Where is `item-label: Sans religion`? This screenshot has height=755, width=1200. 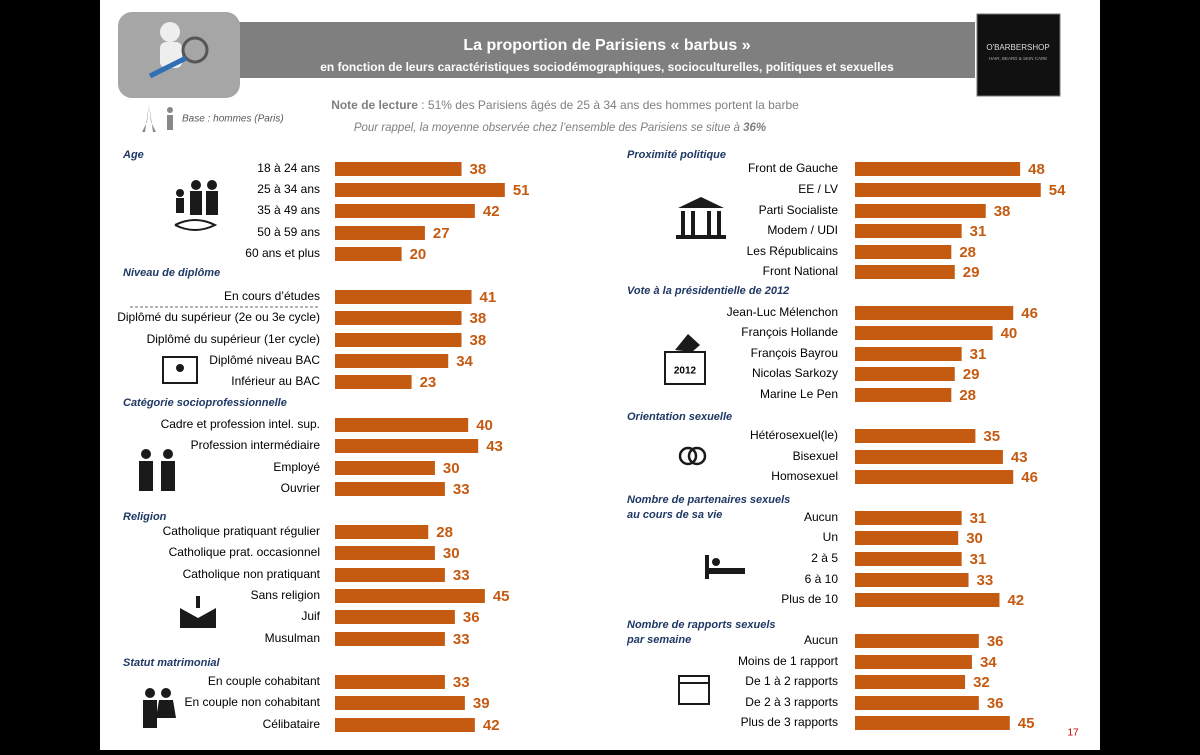
item-label: Sans religion is located at coordinates (285, 595).